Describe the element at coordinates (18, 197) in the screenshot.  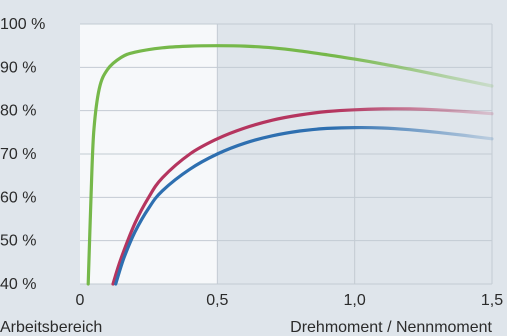
I see `y-tick-label: 60 %` at that location.